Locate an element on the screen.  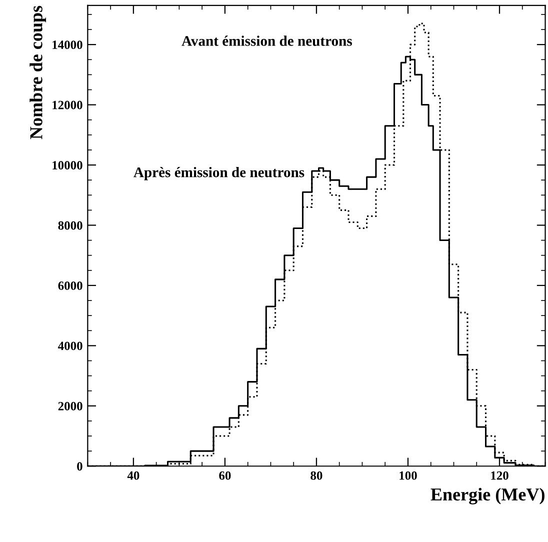
y-tick-label: 4000 is located at coordinates (70, 346).